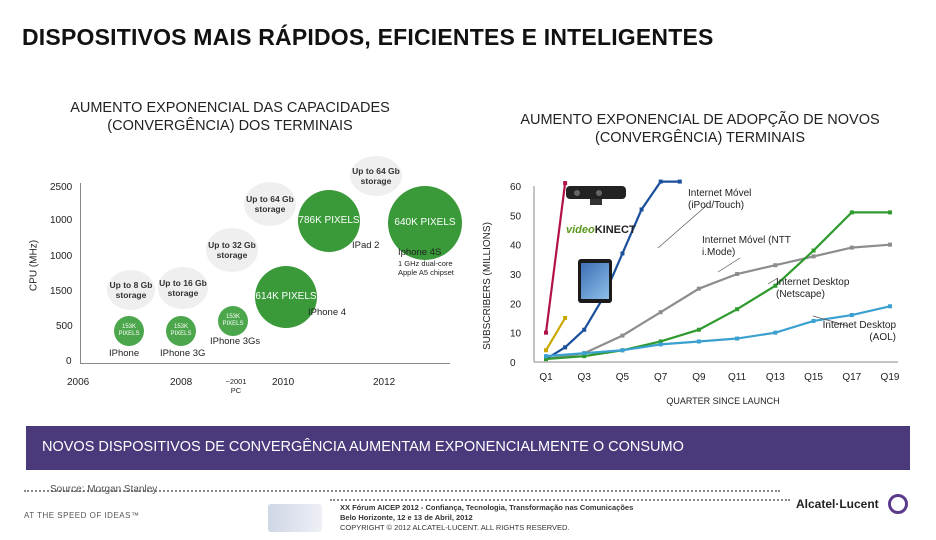 The height and width of the screenshot is (540, 936). I want to click on cpu-x-tick: 2010, so click(283, 382).